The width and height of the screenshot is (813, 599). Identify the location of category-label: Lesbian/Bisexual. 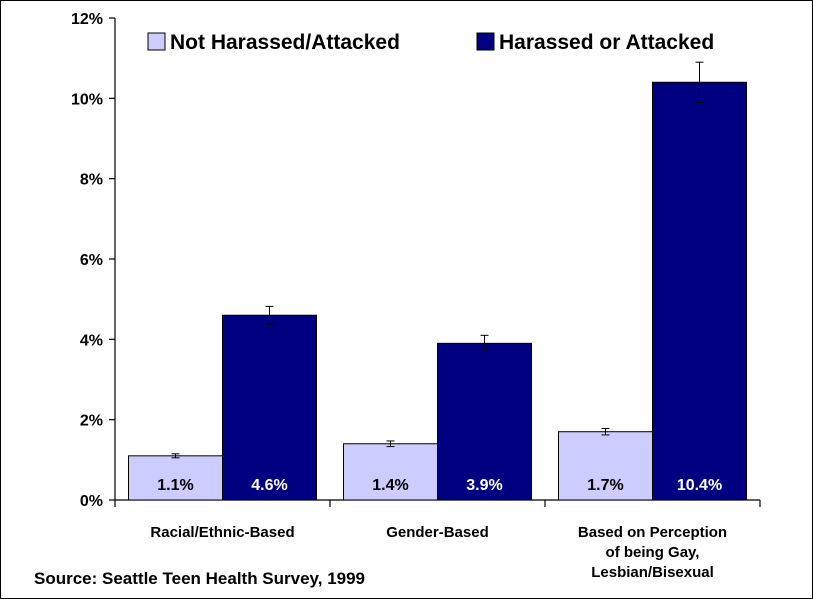
(652, 572).